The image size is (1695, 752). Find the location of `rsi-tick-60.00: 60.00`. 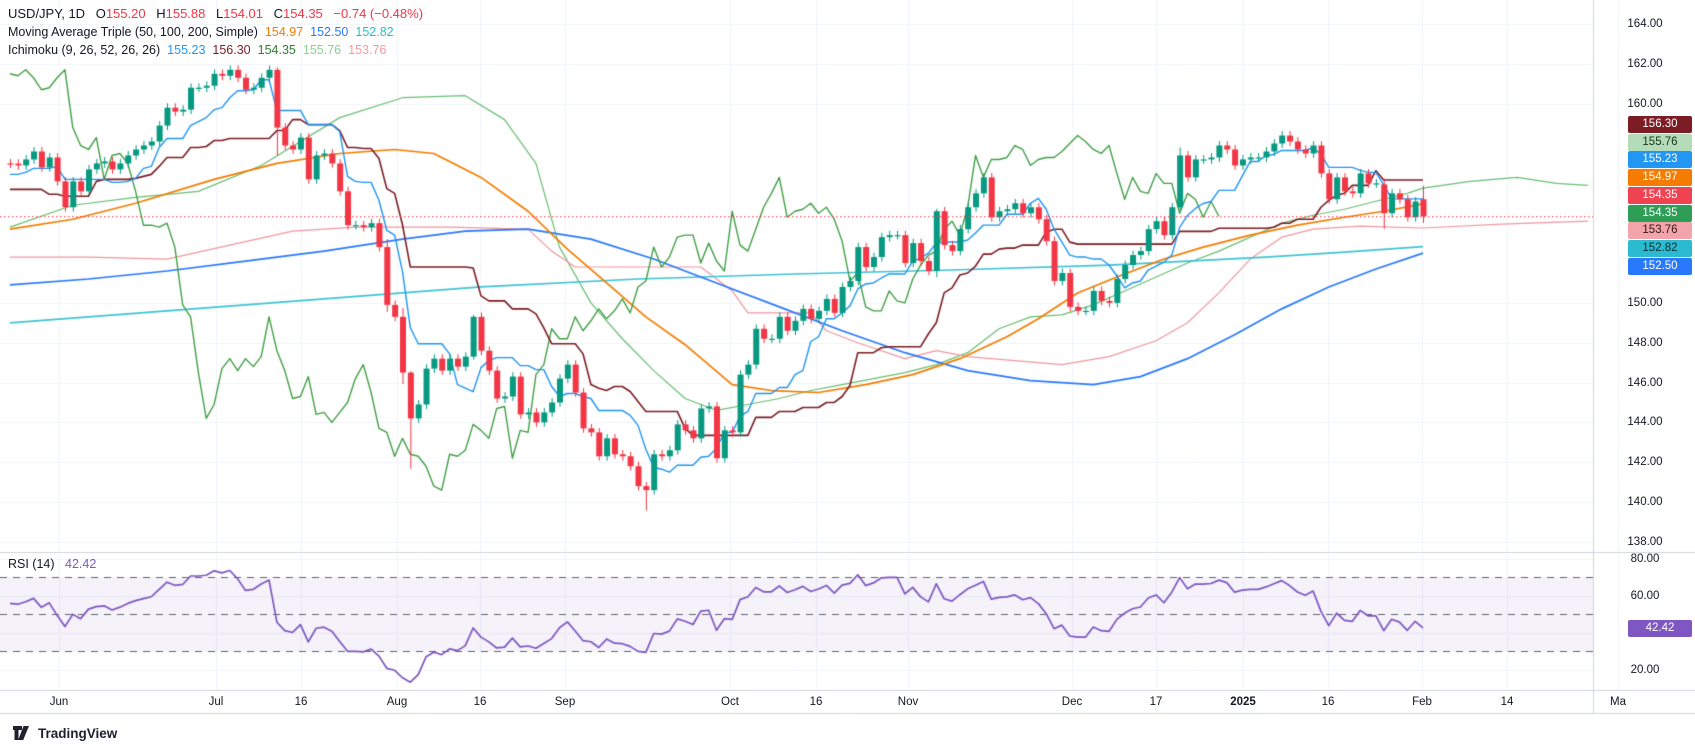

rsi-tick-60.00: 60.00 is located at coordinates (1645, 596).